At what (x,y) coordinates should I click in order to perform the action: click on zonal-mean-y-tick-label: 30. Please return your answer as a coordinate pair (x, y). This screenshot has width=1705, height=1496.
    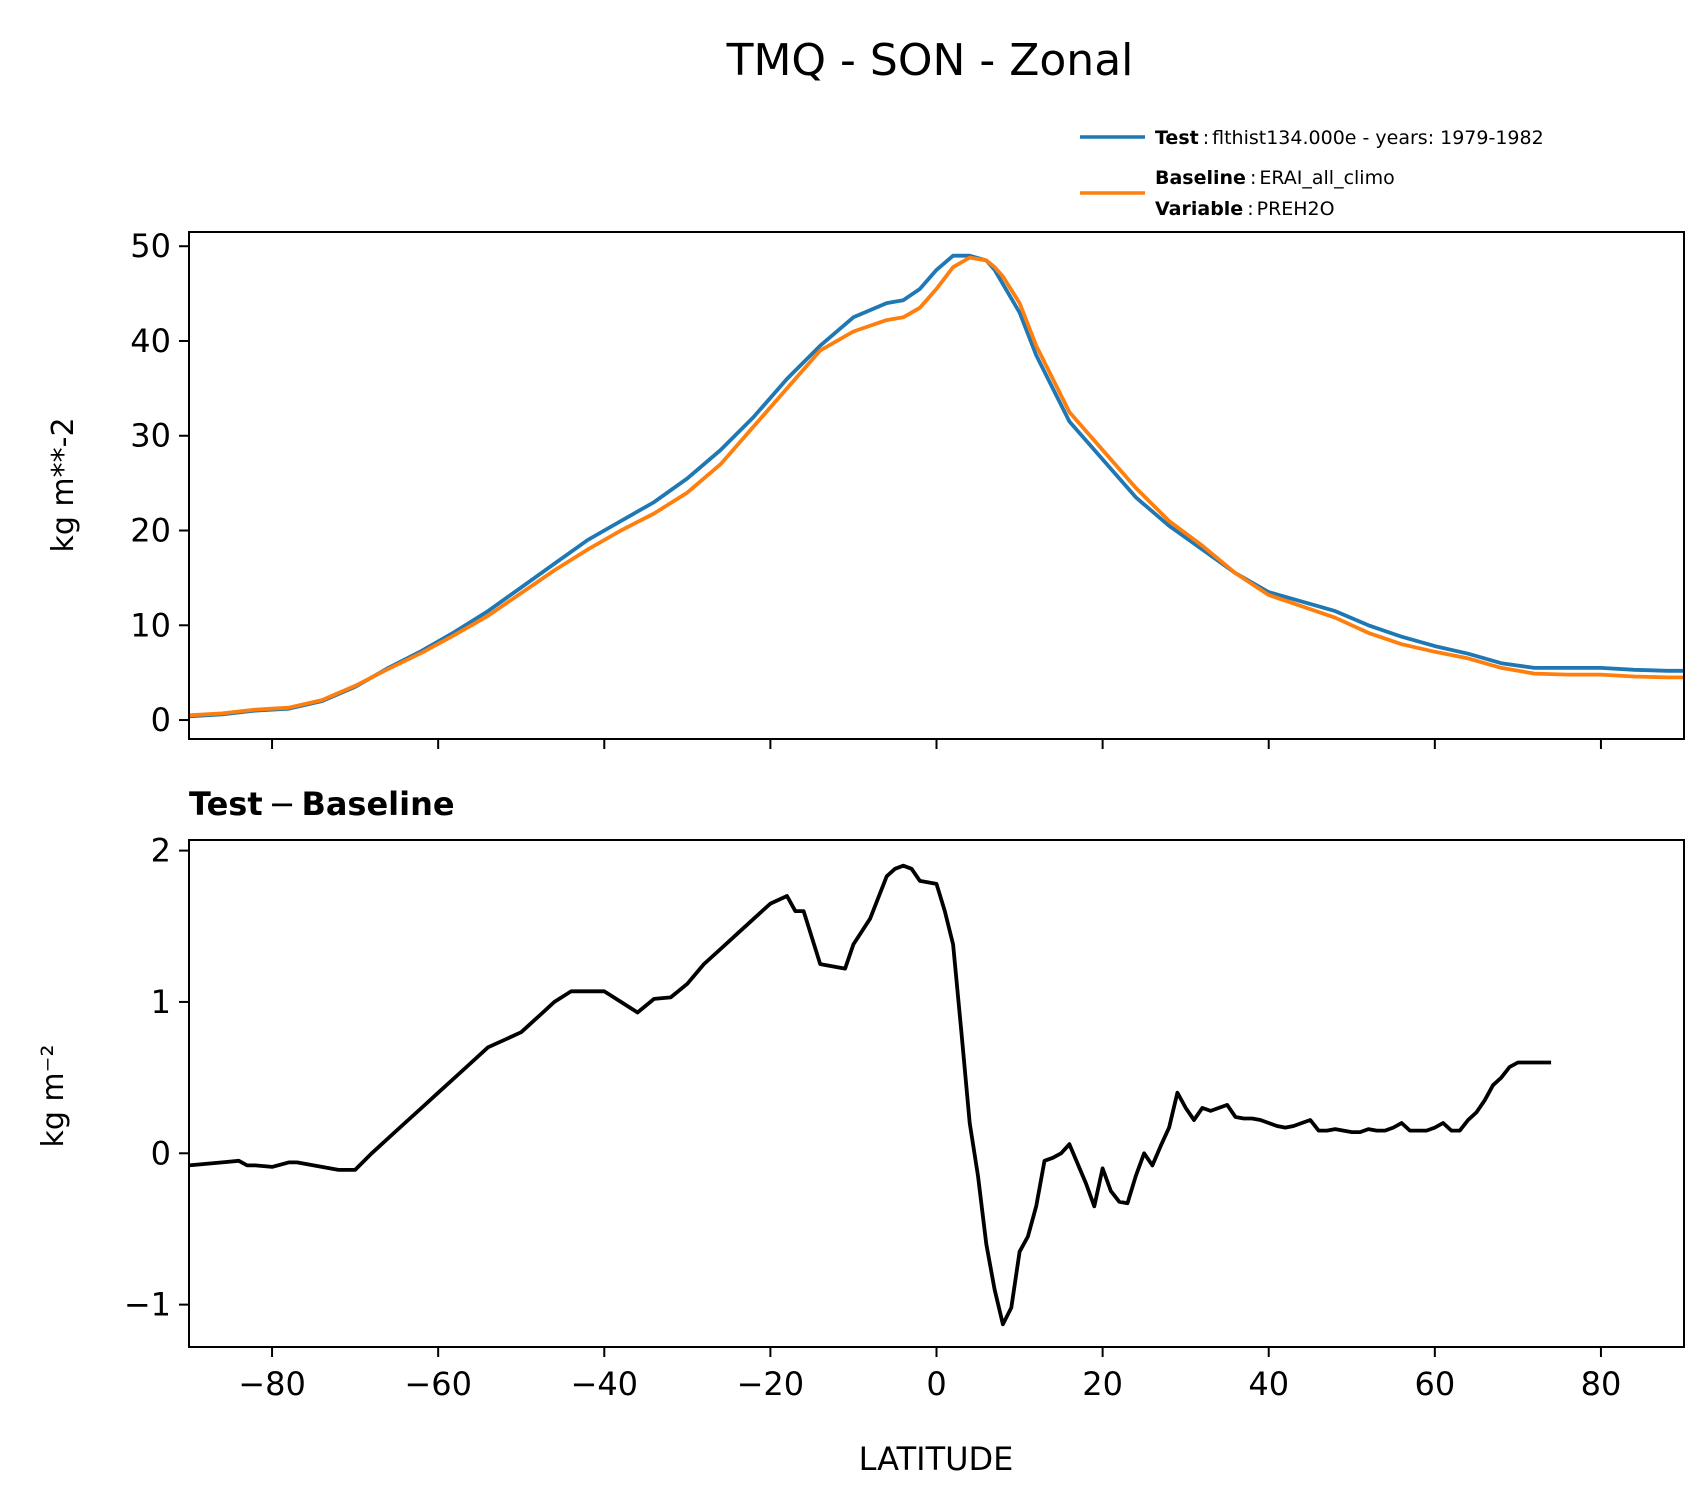
    Looking at the image, I should click on (150, 436).